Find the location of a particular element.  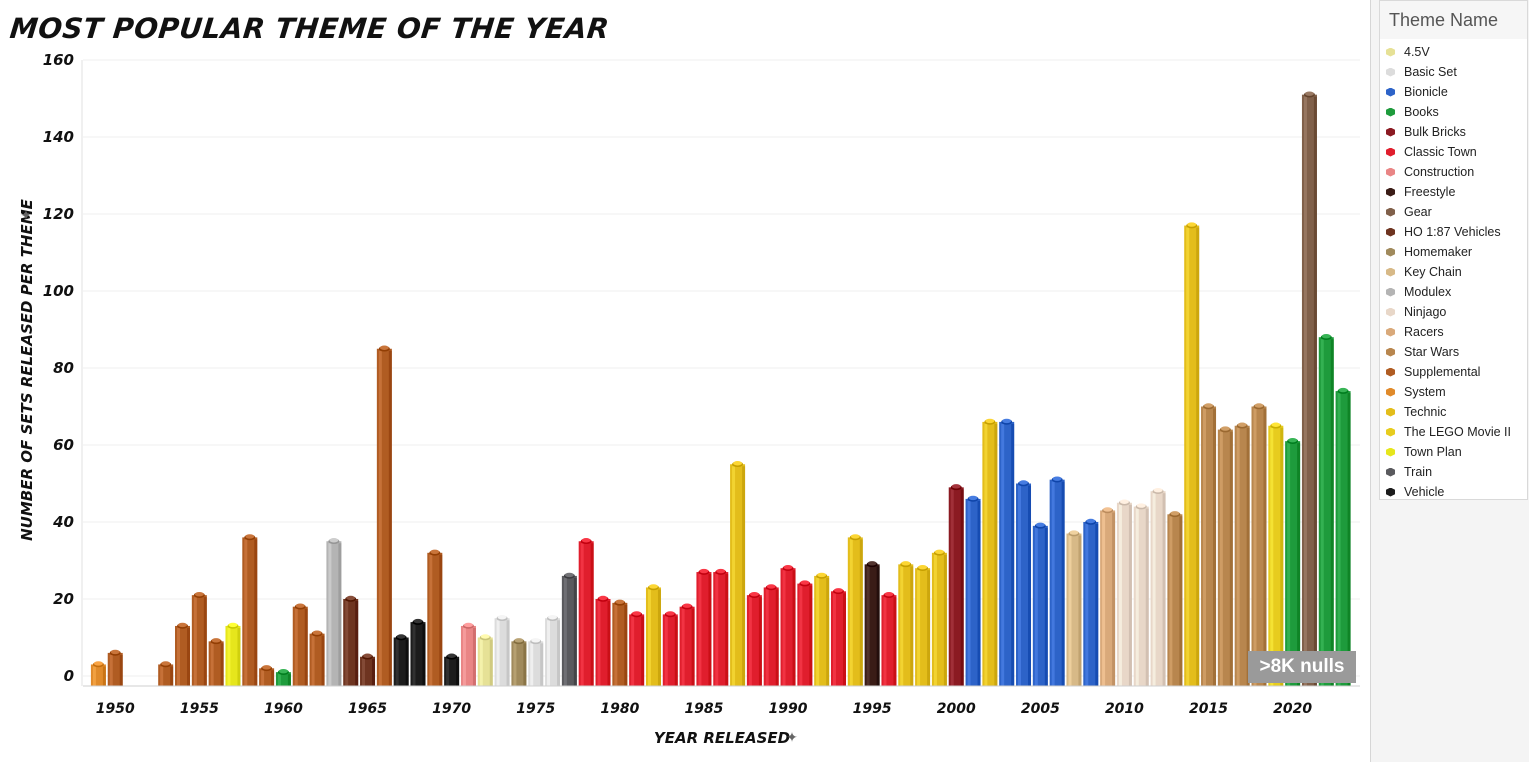

bar-1983 is located at coordinates (670, 648).